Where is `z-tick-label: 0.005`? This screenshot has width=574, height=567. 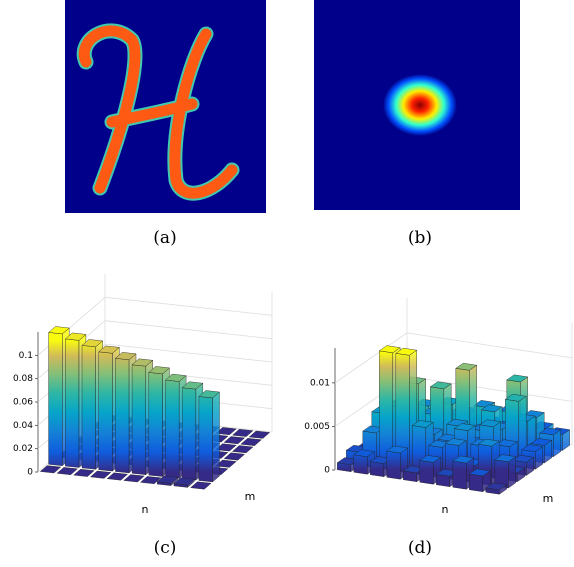 z-tick-label: 0.005 is located at coordinates (317, 427).